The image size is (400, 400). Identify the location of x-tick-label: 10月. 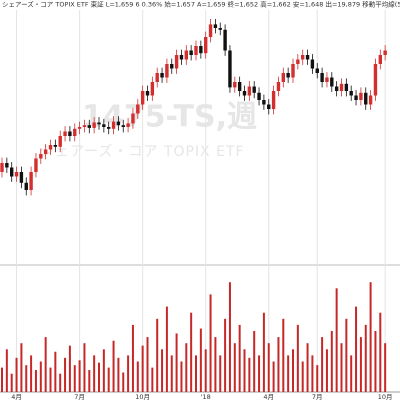
(385, 396).